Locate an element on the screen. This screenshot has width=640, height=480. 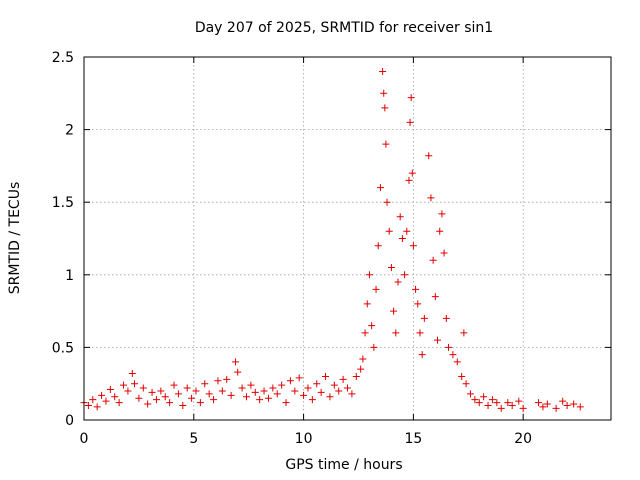
y-tick-label: 2.5 is located at coordinates (63, 58).